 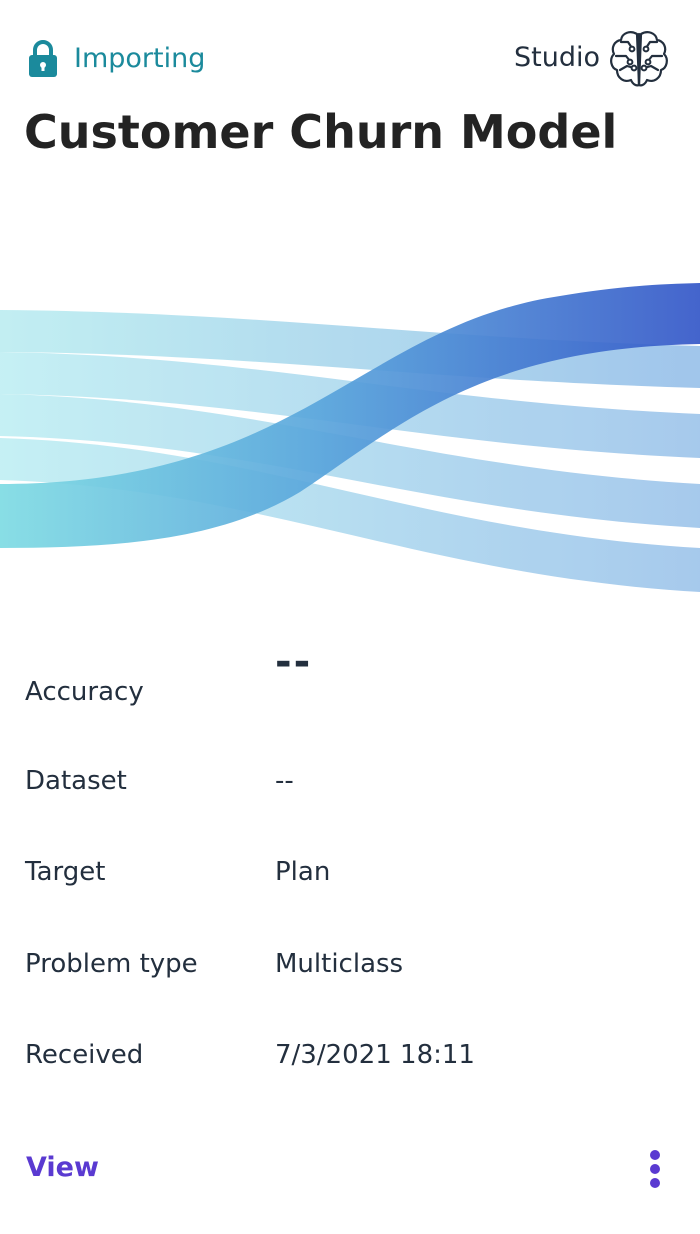 I want to click on detail-label: Dataset, so click(x=76, y=781).